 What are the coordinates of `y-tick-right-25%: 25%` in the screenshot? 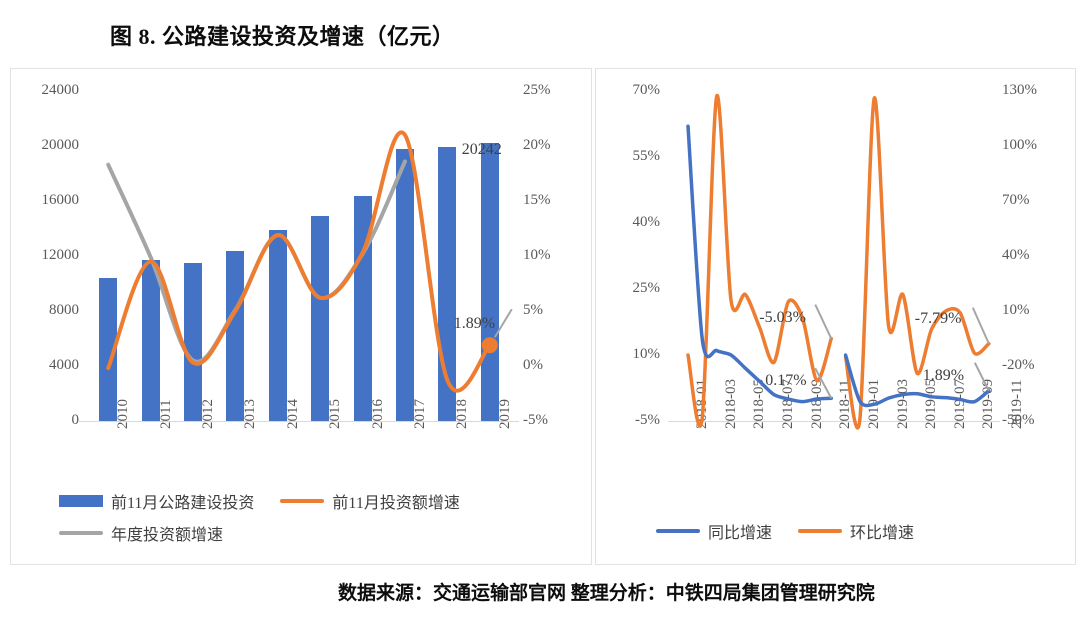 It's located at (537, 90).